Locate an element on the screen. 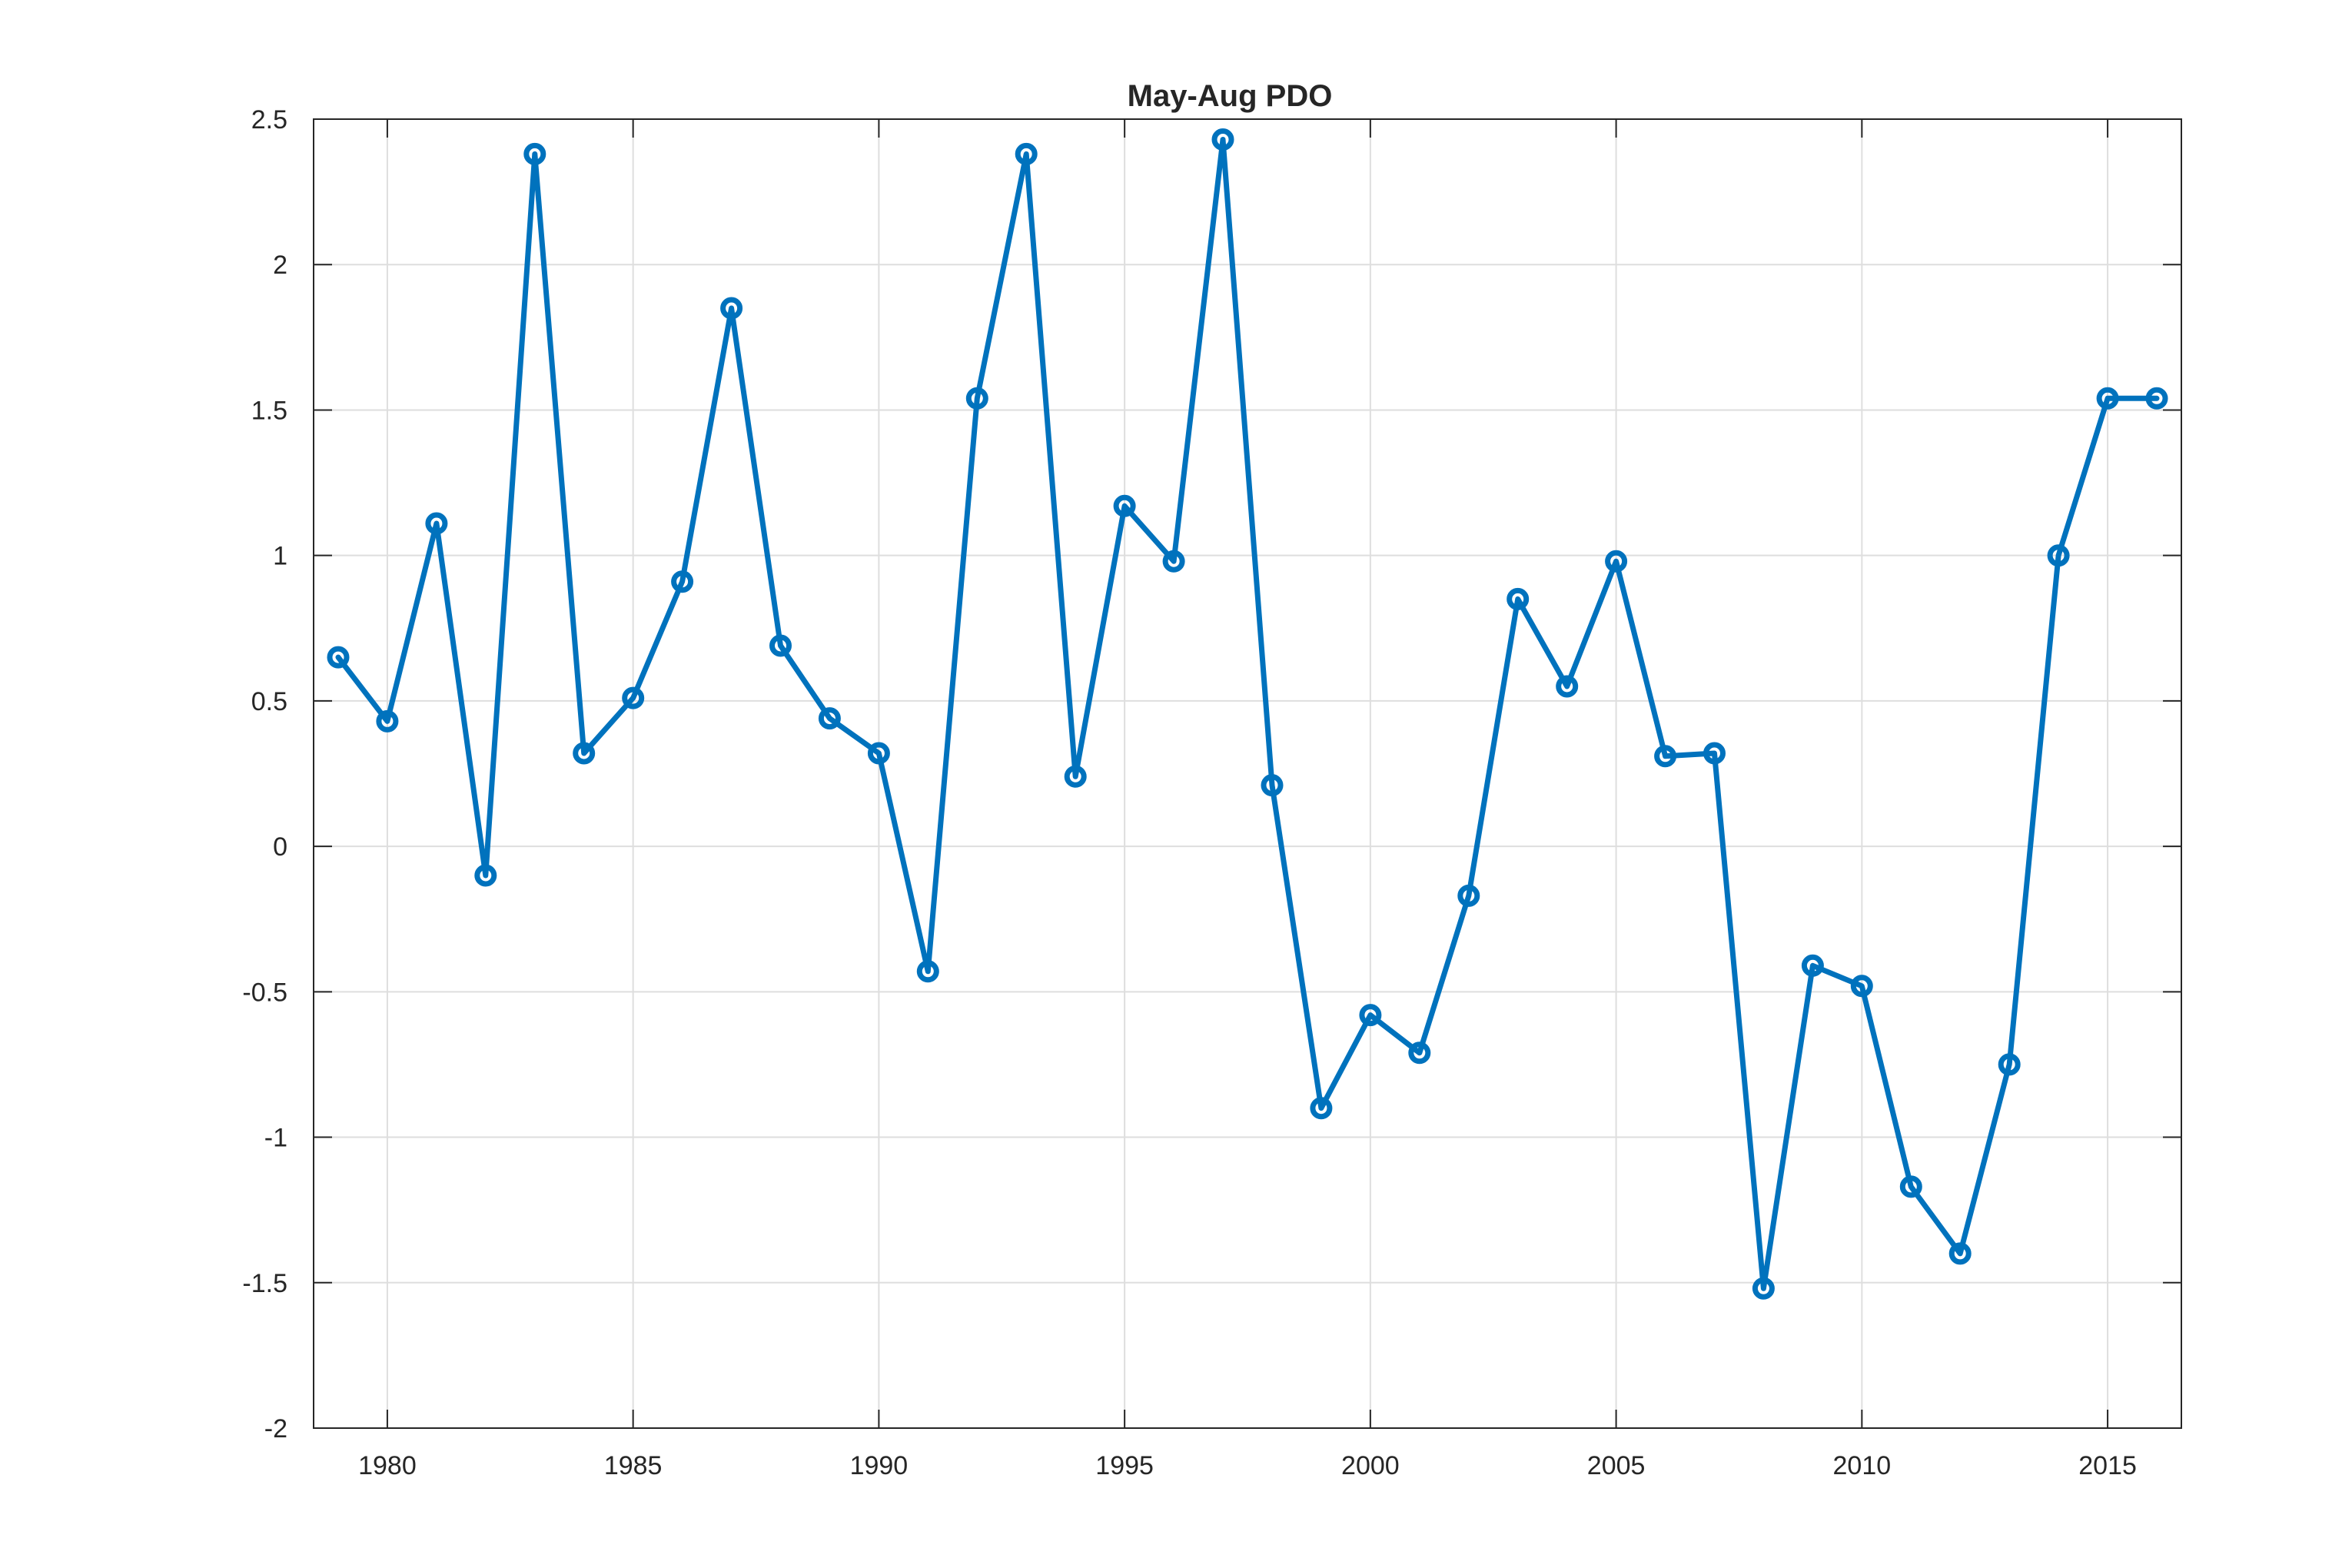  y-tick-label: -0.5 is located at coordinates (264, 992).